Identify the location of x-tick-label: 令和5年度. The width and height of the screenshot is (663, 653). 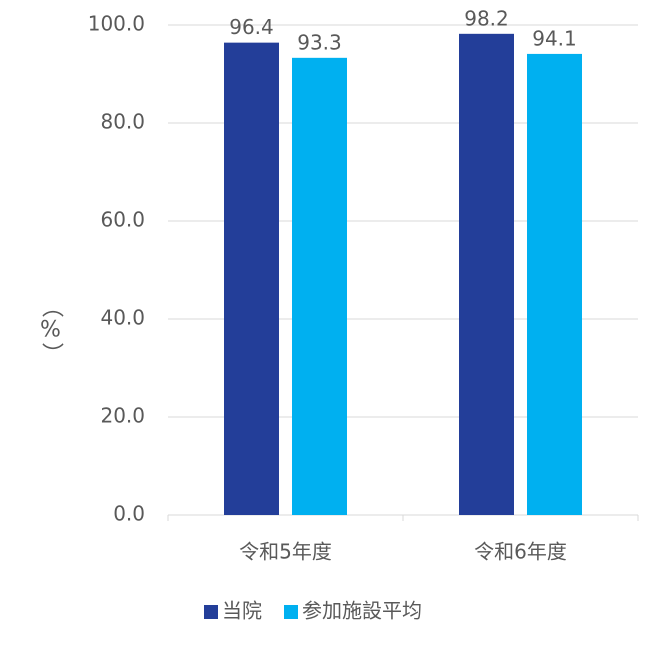
(285, 552).